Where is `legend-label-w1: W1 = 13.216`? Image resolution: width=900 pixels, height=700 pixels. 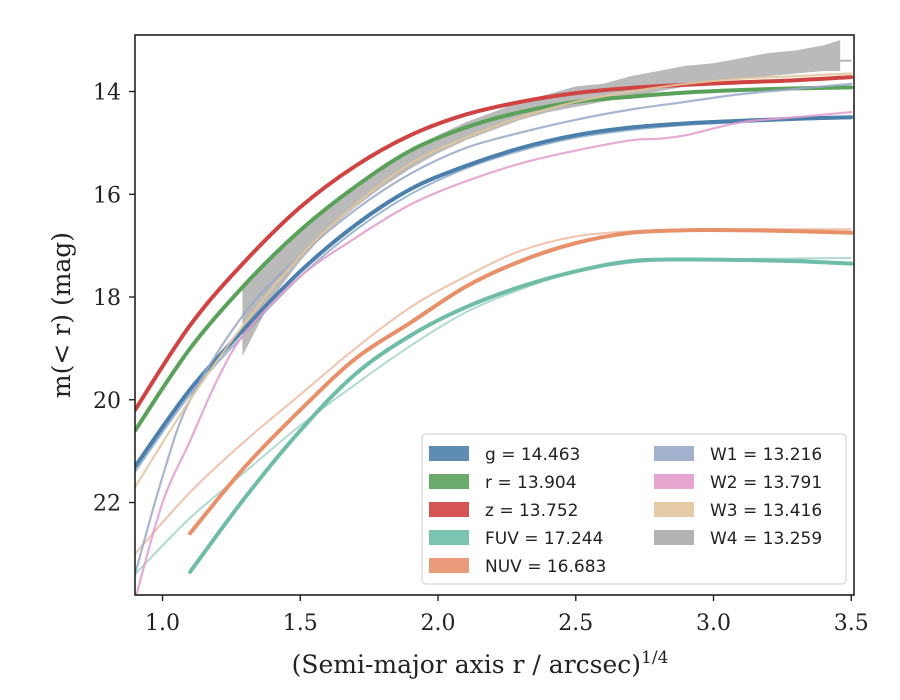
legend-label-w1: W1 = 13.216 is located at coordinates (766, 455).